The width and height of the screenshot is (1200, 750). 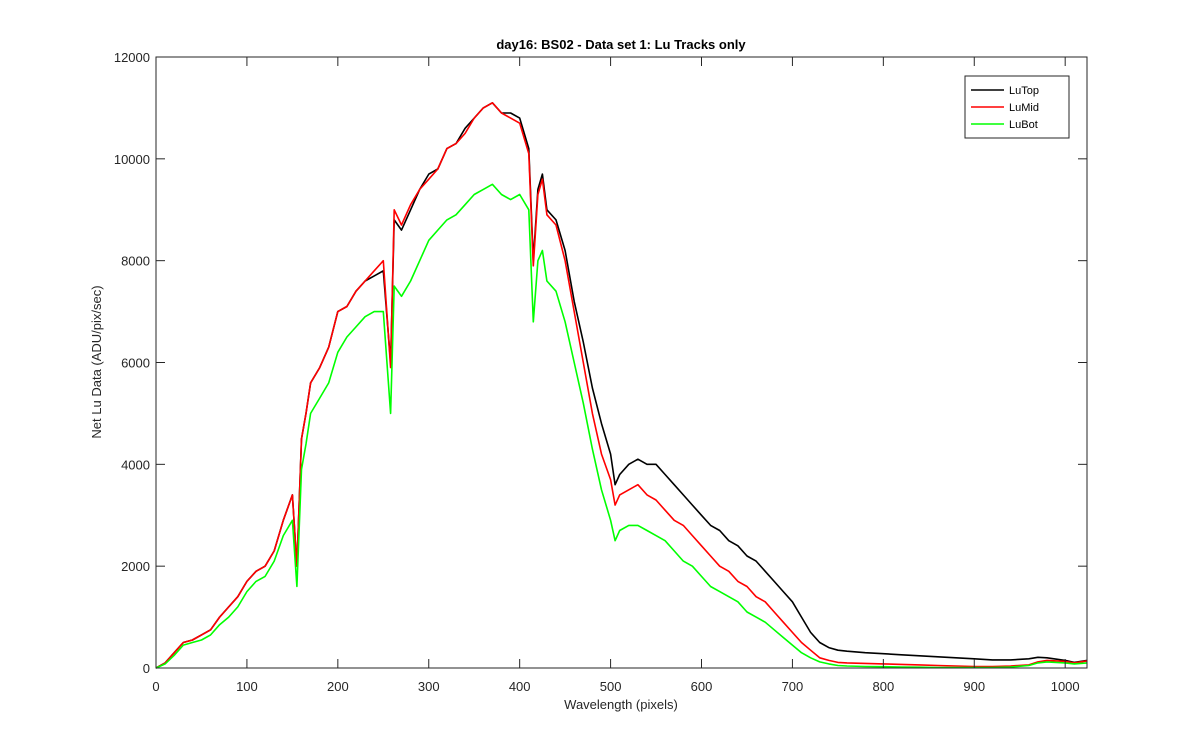 I want to click on legend-label-lutop: LuTop, so click(x=1024, y=91).